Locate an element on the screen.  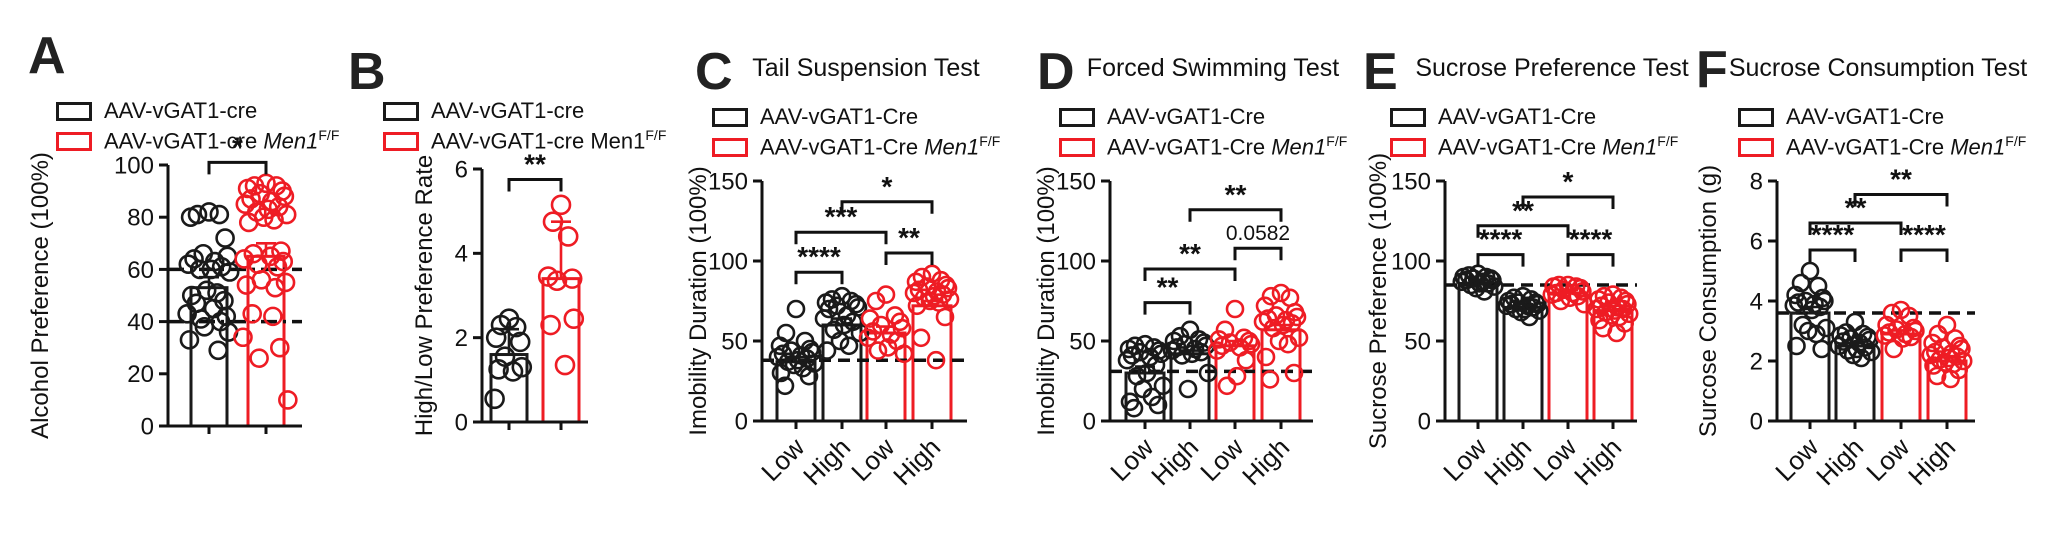
legend-label: AAV-vGAT1-Cre Men1F/F is located at coordinates (880, 146).